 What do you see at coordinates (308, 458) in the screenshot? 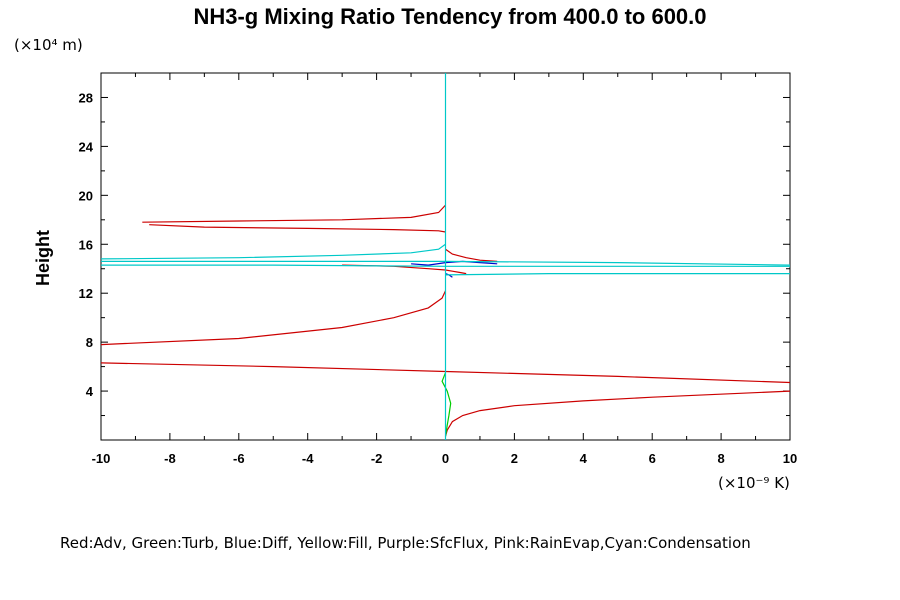
I see `x-tick-label: -4` at bounding box center [308, 458].